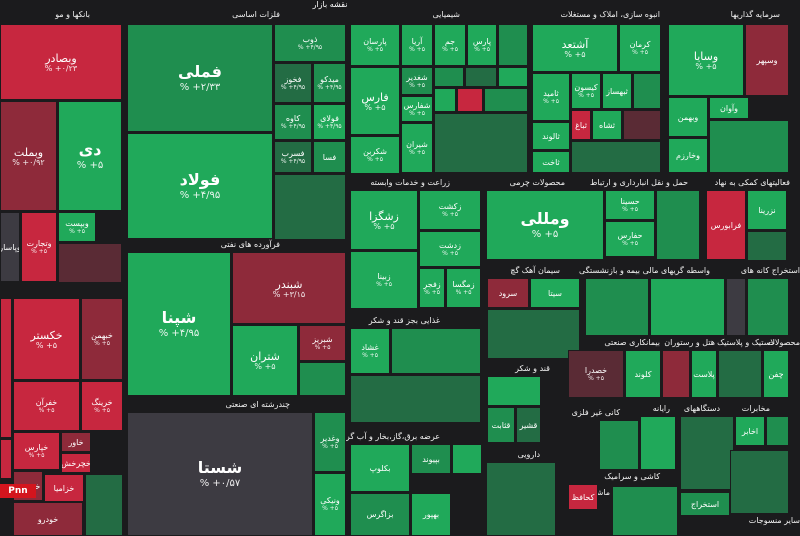 The height and width of the screenshot is (536, 800). What do you see at coordinates (293, 157) in the screenshot?
I see `stock-tile: فسرب% +۴/۹۵` at bounding box center [293, 157].